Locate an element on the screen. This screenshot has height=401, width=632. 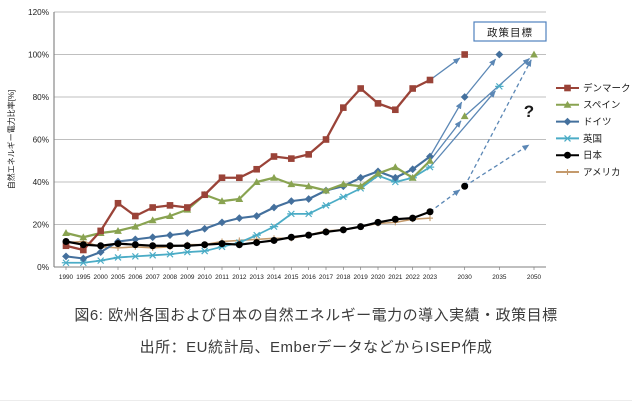
x-tick-label: 2021 is located at coordinates (395, 277).